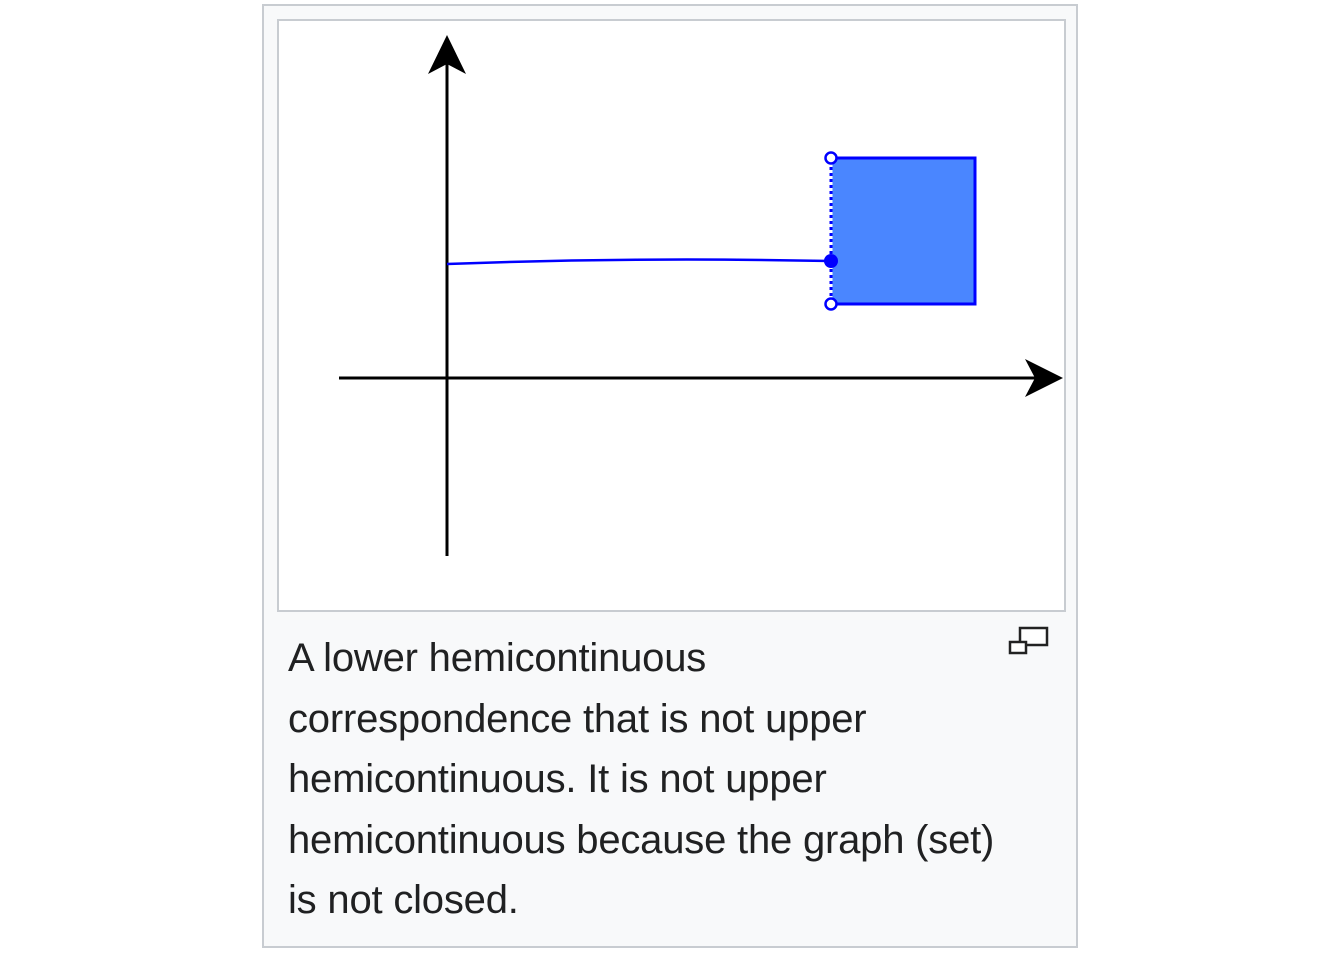  Describe the element at coordinates (639, 262) in the screenshot. I see `function-curve` at that location.